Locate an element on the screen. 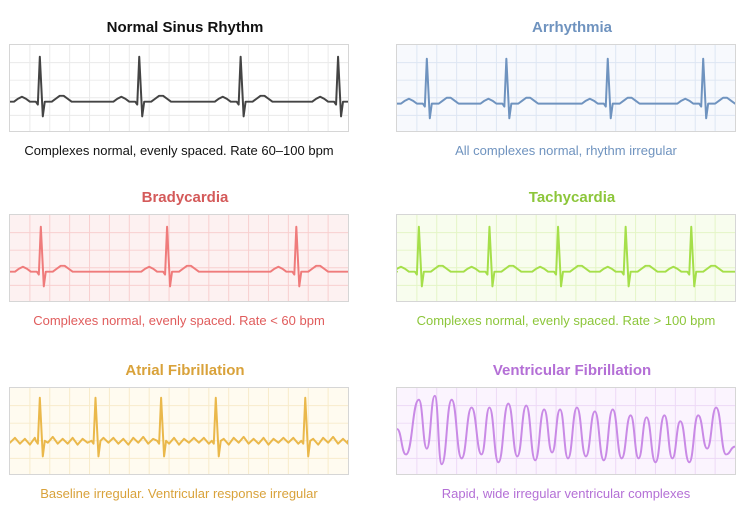 The width and height of the screenshot is (749, 515). panel-caption: All complexes normal, rhythm irregular is located at coordinates (566, 150).